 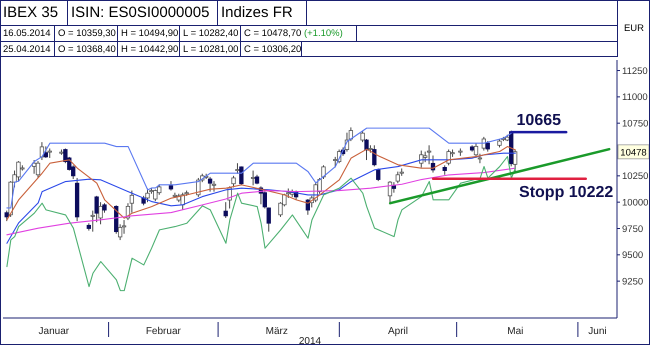 I want to click on y-tick-label: 10750, so click(x=635, y=124).